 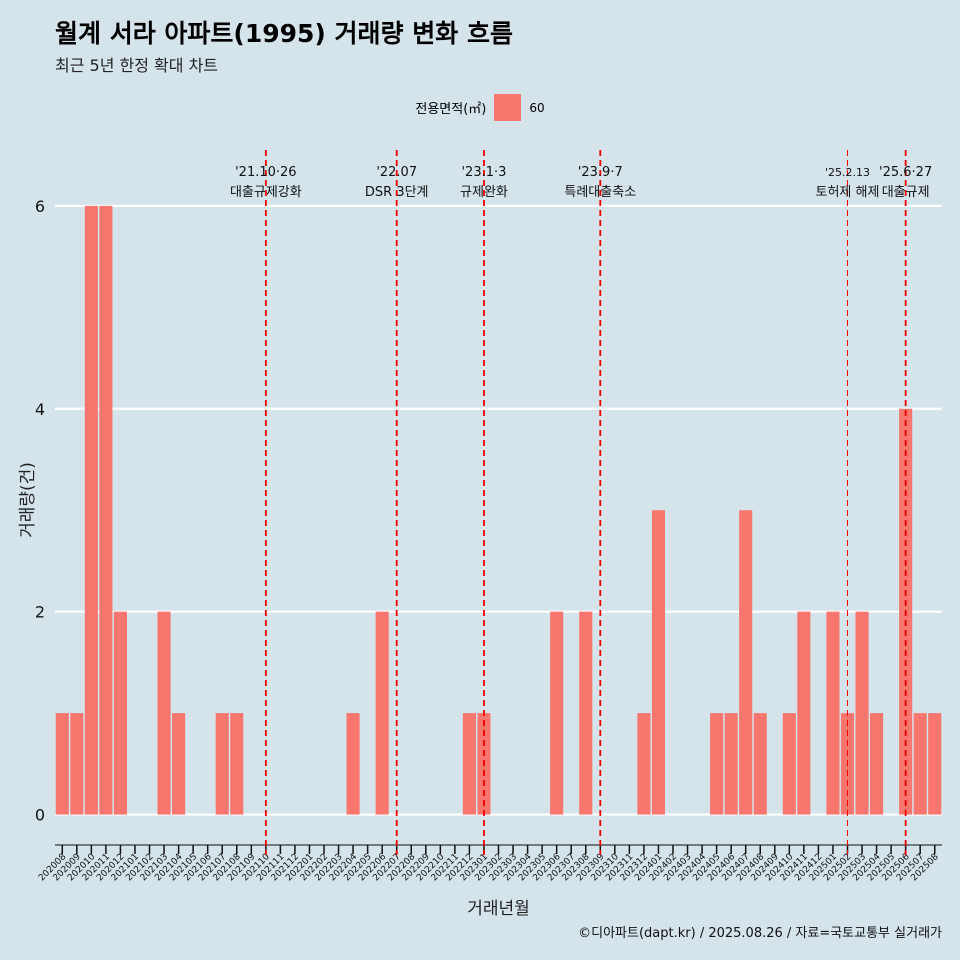 I want to click on legend-label: 60, so click(x=537, y=107).